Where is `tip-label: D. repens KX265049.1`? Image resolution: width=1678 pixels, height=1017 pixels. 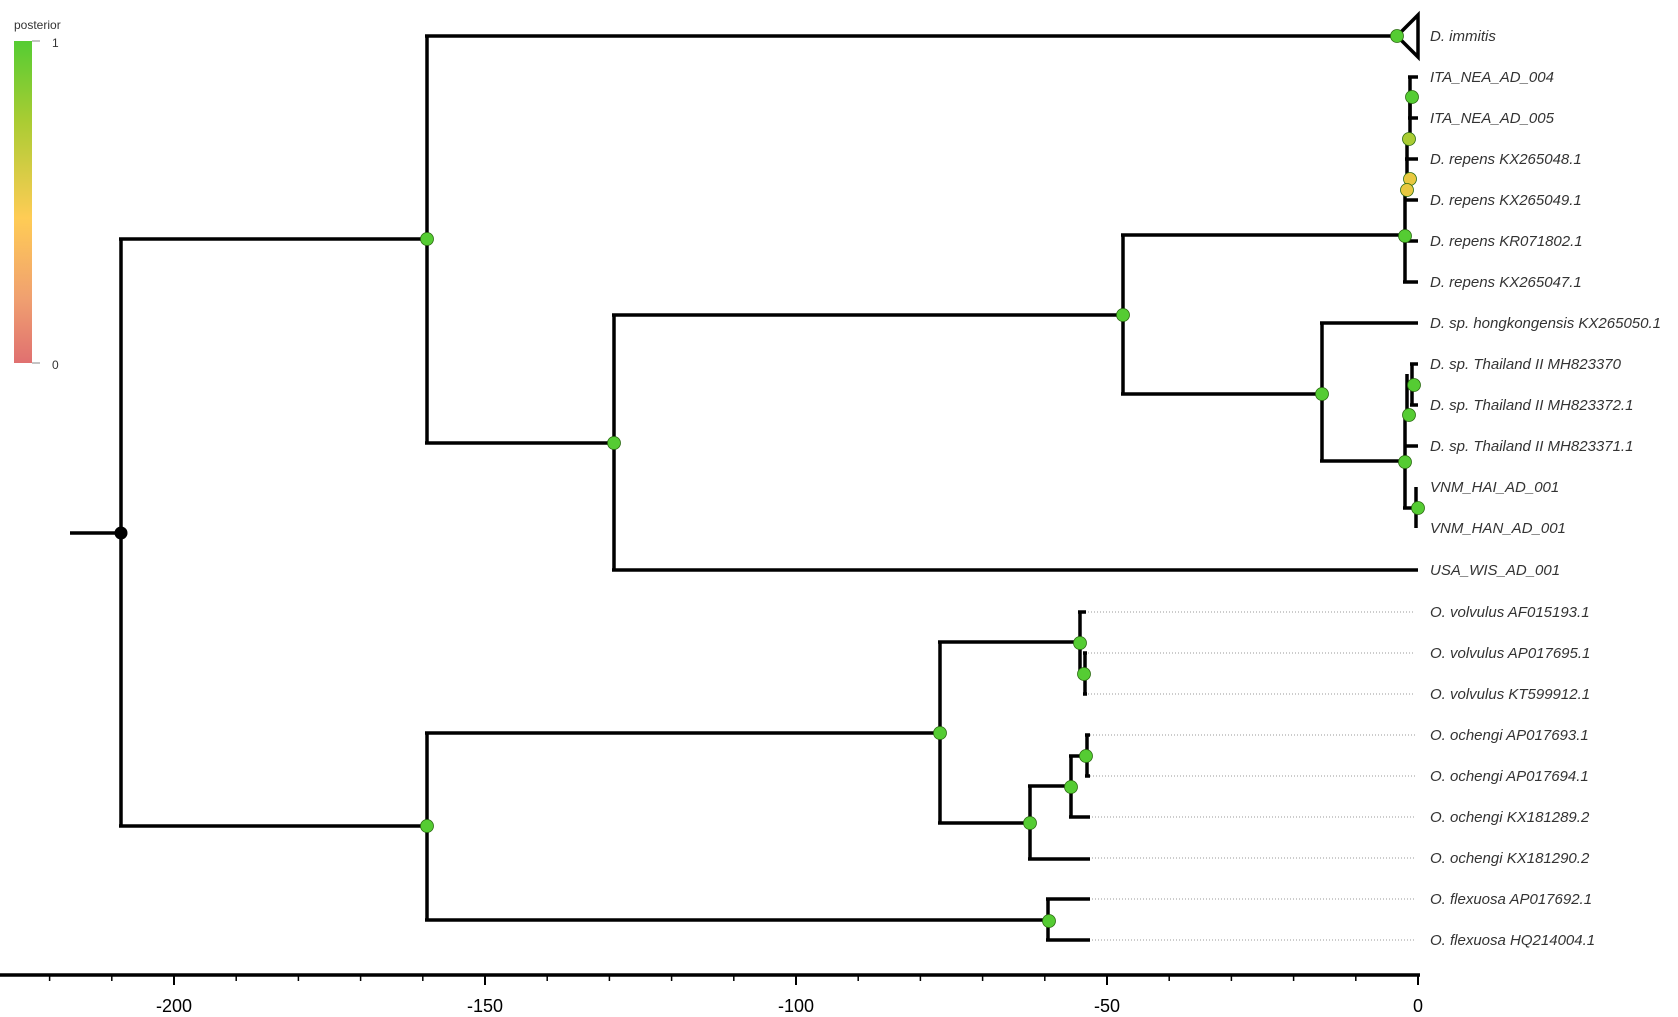
tip-label: D. repens KX265049.1 is located at coordinates (1506, 200).